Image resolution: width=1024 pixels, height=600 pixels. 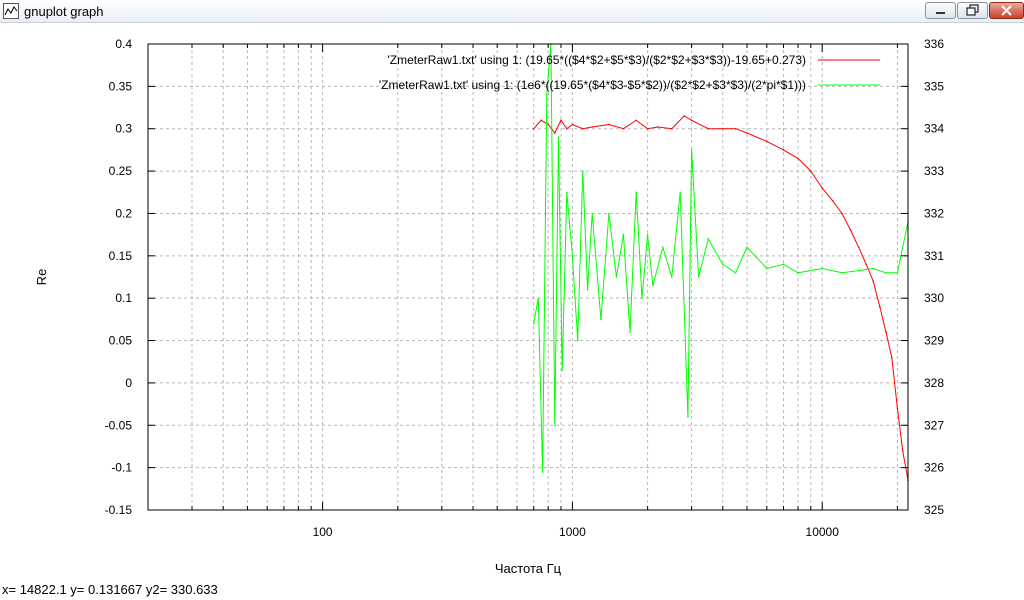 I want to click on y2-tick-label: 336, so click(x=934, y=44).